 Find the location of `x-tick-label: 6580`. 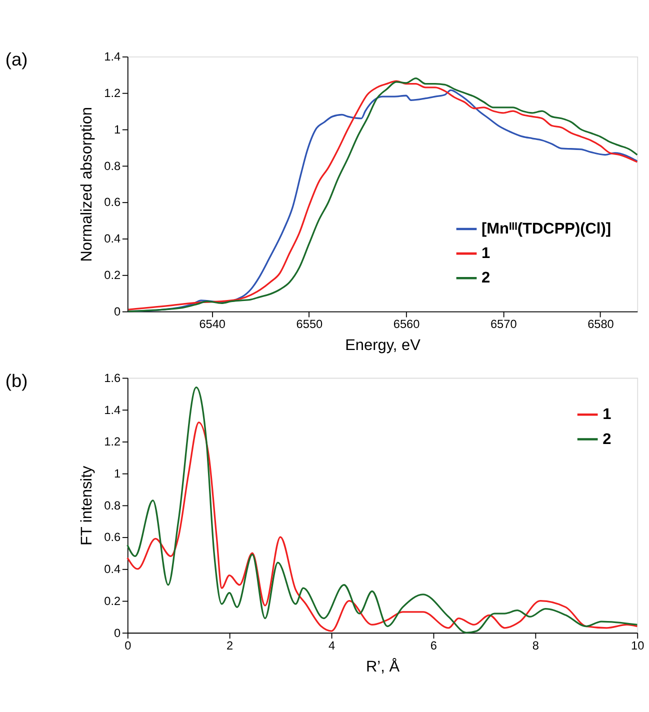

x-tick-label: 6580 is located at coordinates (601, 324).